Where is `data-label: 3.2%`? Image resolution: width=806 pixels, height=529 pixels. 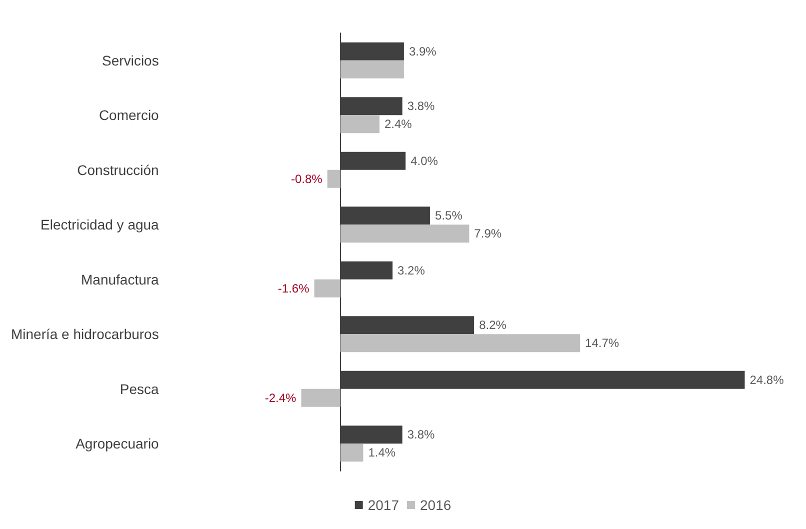 data-label: 3.2% is located at coordinates (412, 270).